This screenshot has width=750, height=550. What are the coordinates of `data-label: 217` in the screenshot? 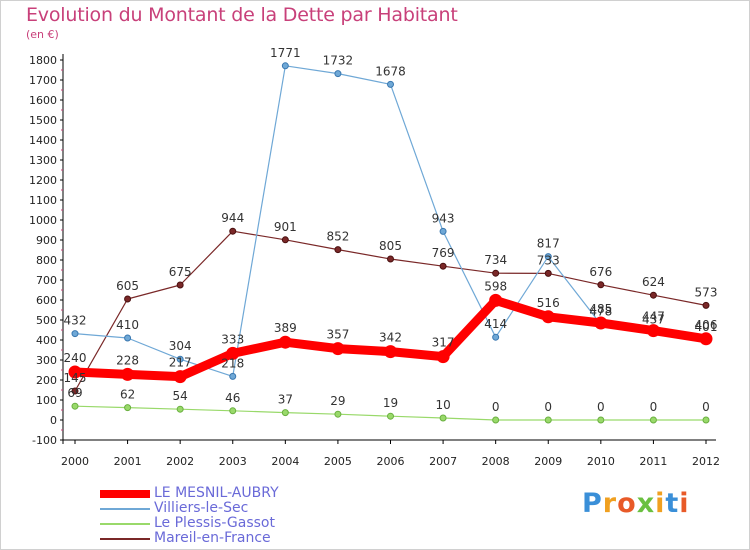 It's located at (180, 363).